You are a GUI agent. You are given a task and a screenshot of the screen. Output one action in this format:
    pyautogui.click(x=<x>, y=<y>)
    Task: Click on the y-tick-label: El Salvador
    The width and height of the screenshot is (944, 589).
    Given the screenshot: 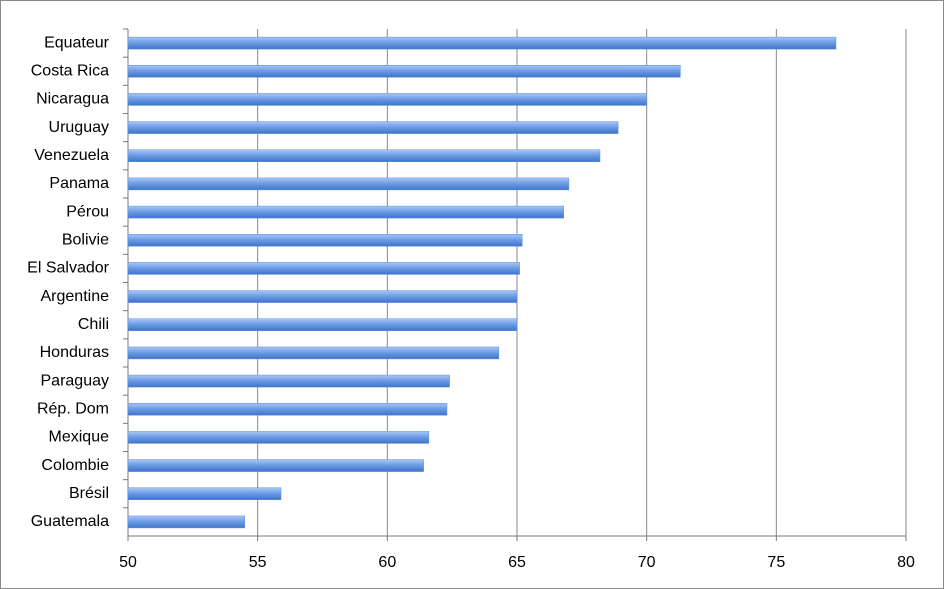 What is the action you would take?
    pyautogui.click(x=68, y=268)
    